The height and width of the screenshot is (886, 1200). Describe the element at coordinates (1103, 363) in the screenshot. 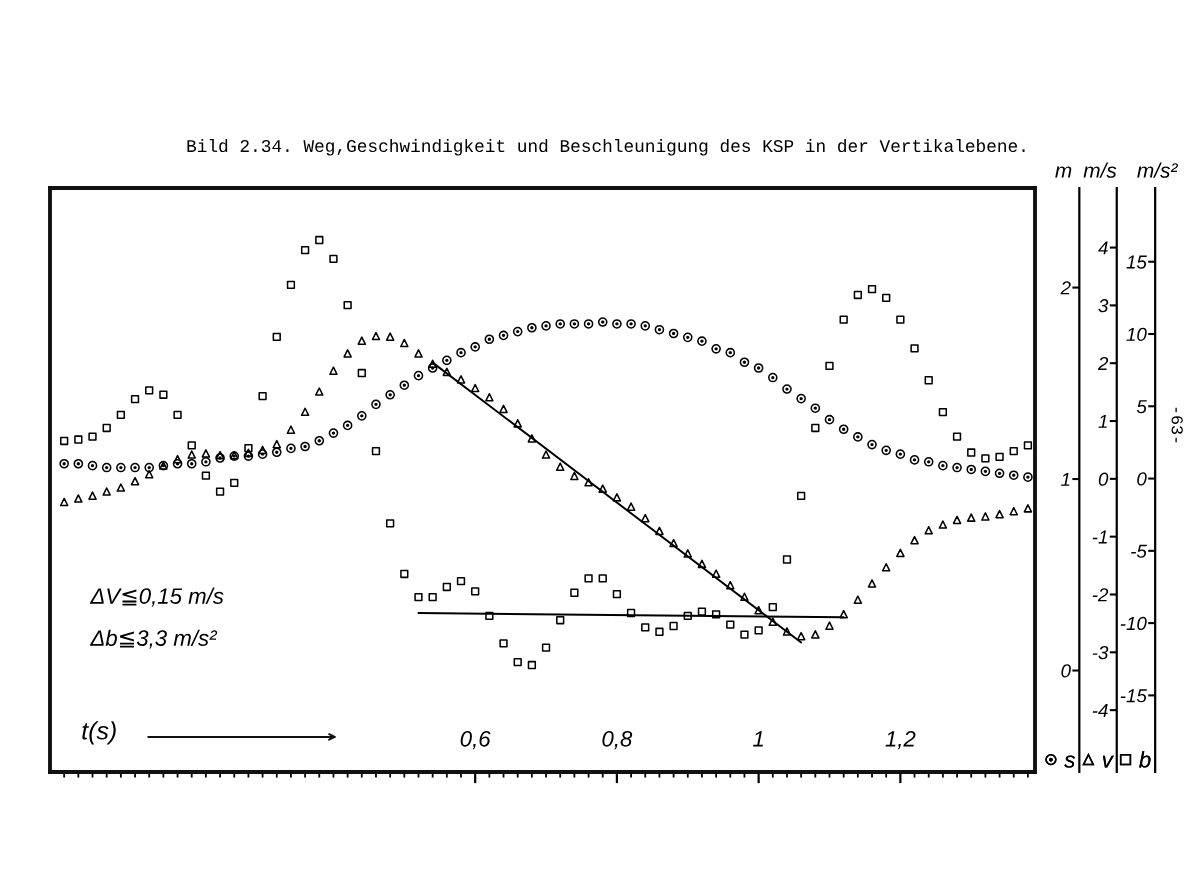

I see `y2-tick-label: 2` at that location.